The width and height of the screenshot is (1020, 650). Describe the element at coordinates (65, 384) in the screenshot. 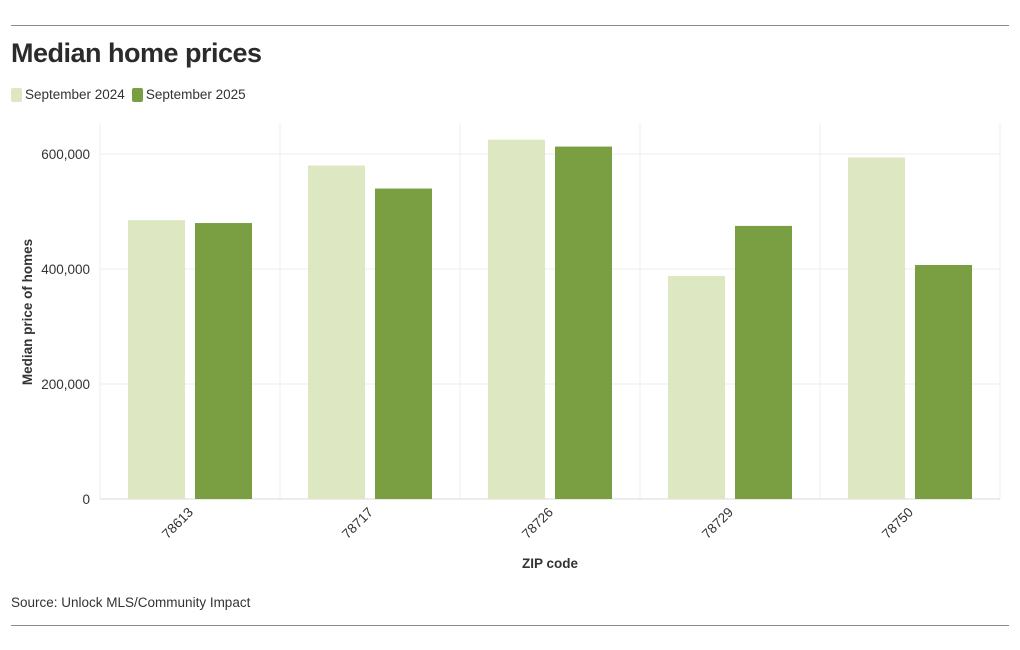

I see `y-tick-label: 200,000` at that location.